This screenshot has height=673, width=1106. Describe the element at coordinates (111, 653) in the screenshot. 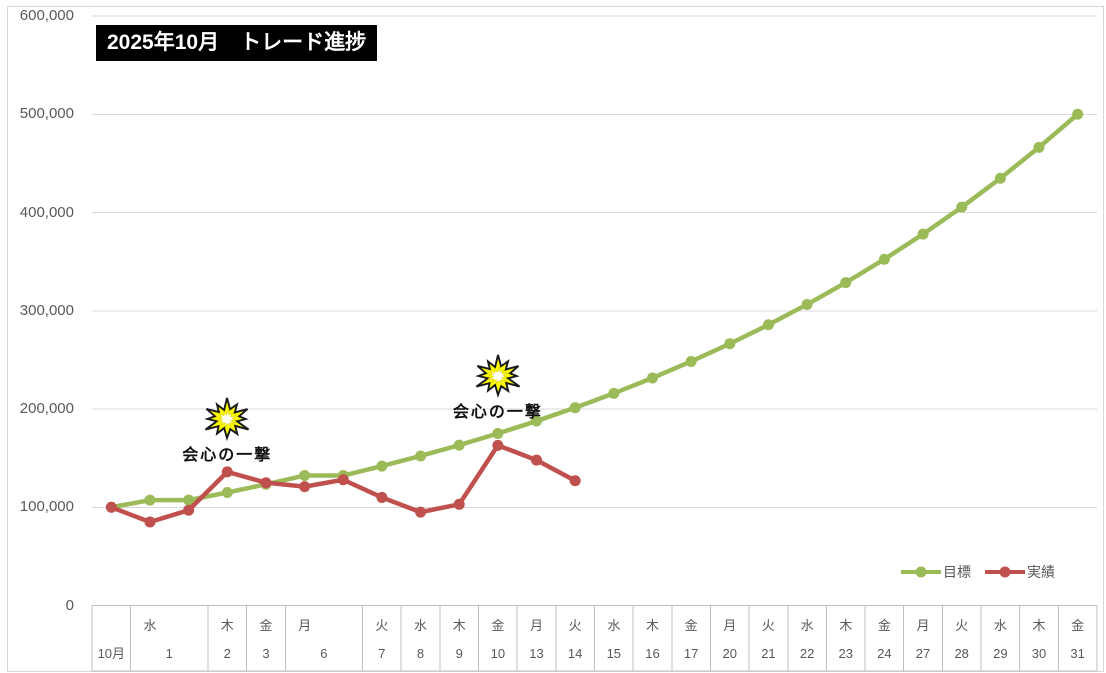

I see `x-tick-day: 10月` at that location.